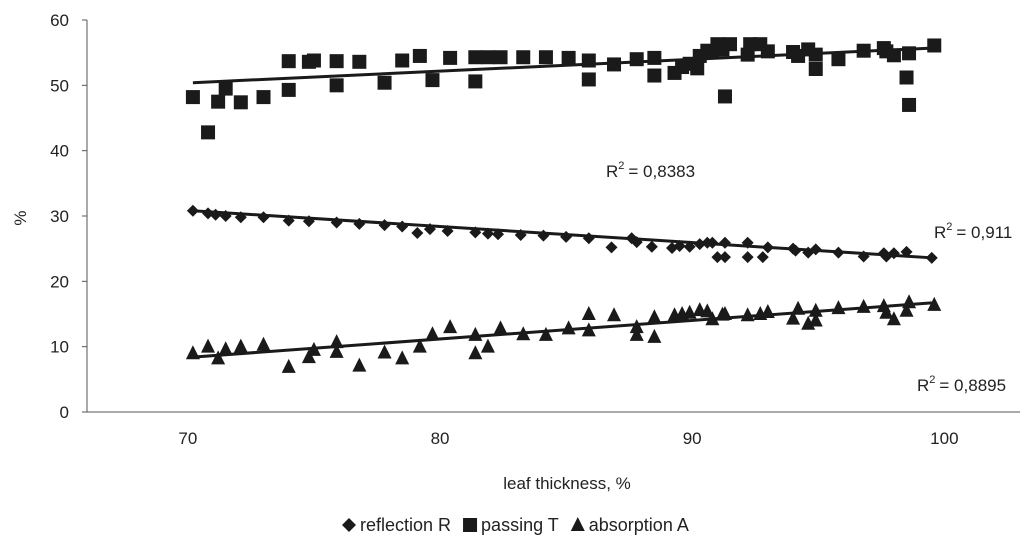 Image resolution: width=1033 pixels, height=549 pixels. I want to click on trendline-reflection, so click(562, 234).